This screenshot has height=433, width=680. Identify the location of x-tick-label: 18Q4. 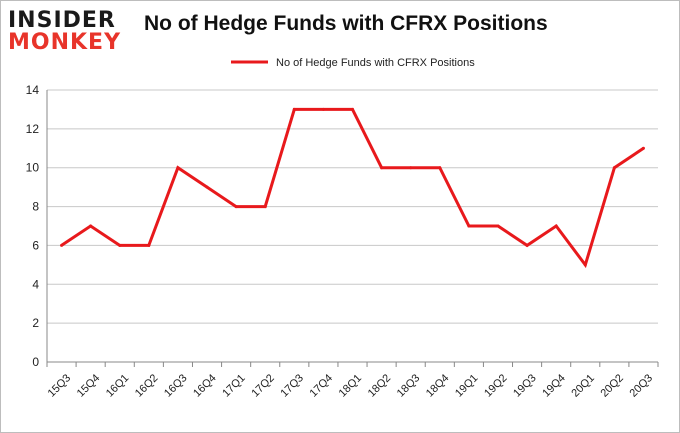
(438, 386).